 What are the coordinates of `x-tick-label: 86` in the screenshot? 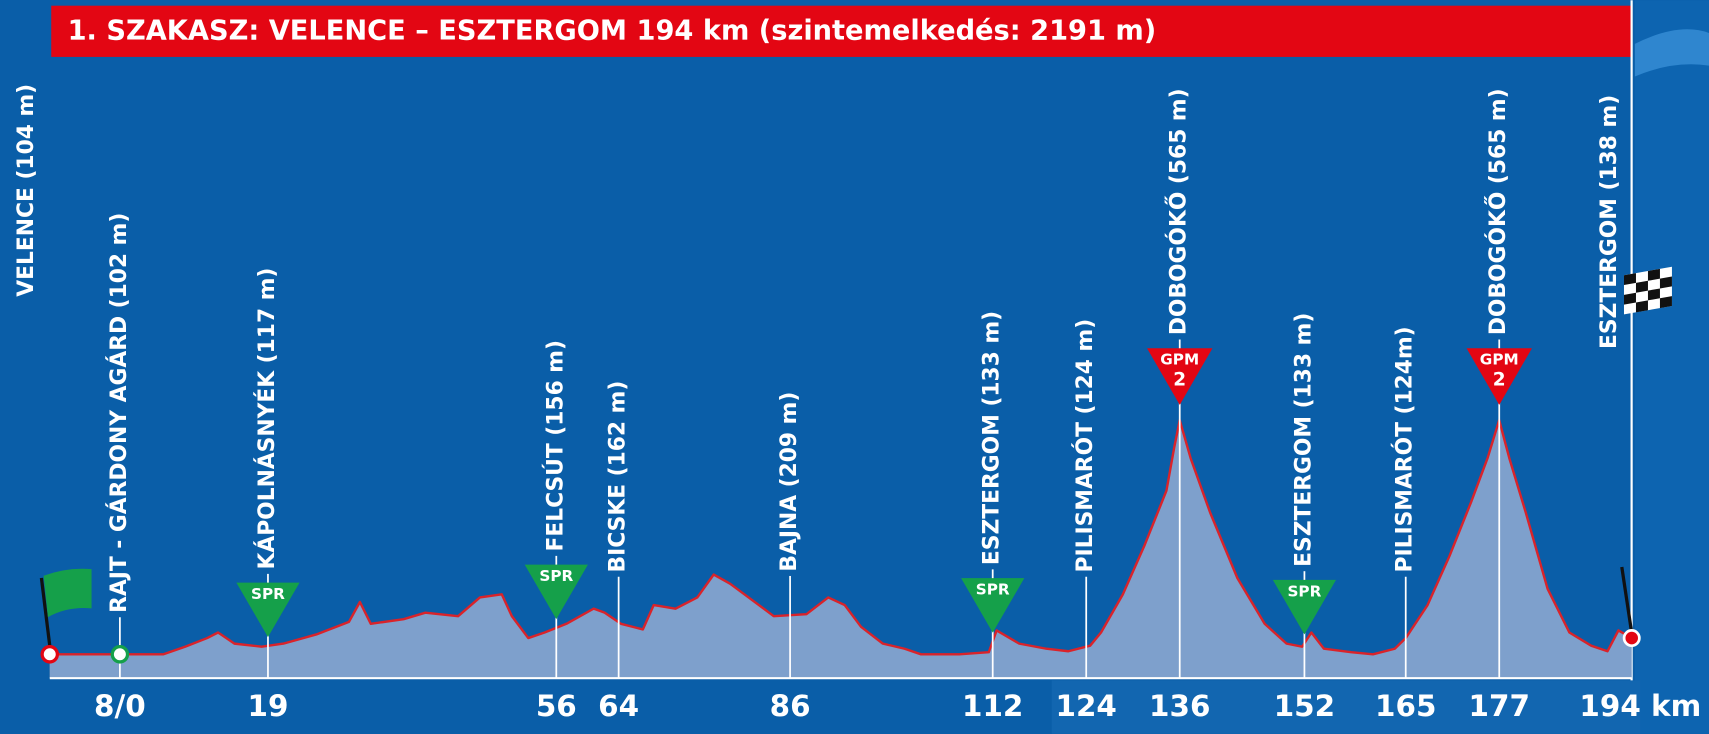 It's located at (790, 706).